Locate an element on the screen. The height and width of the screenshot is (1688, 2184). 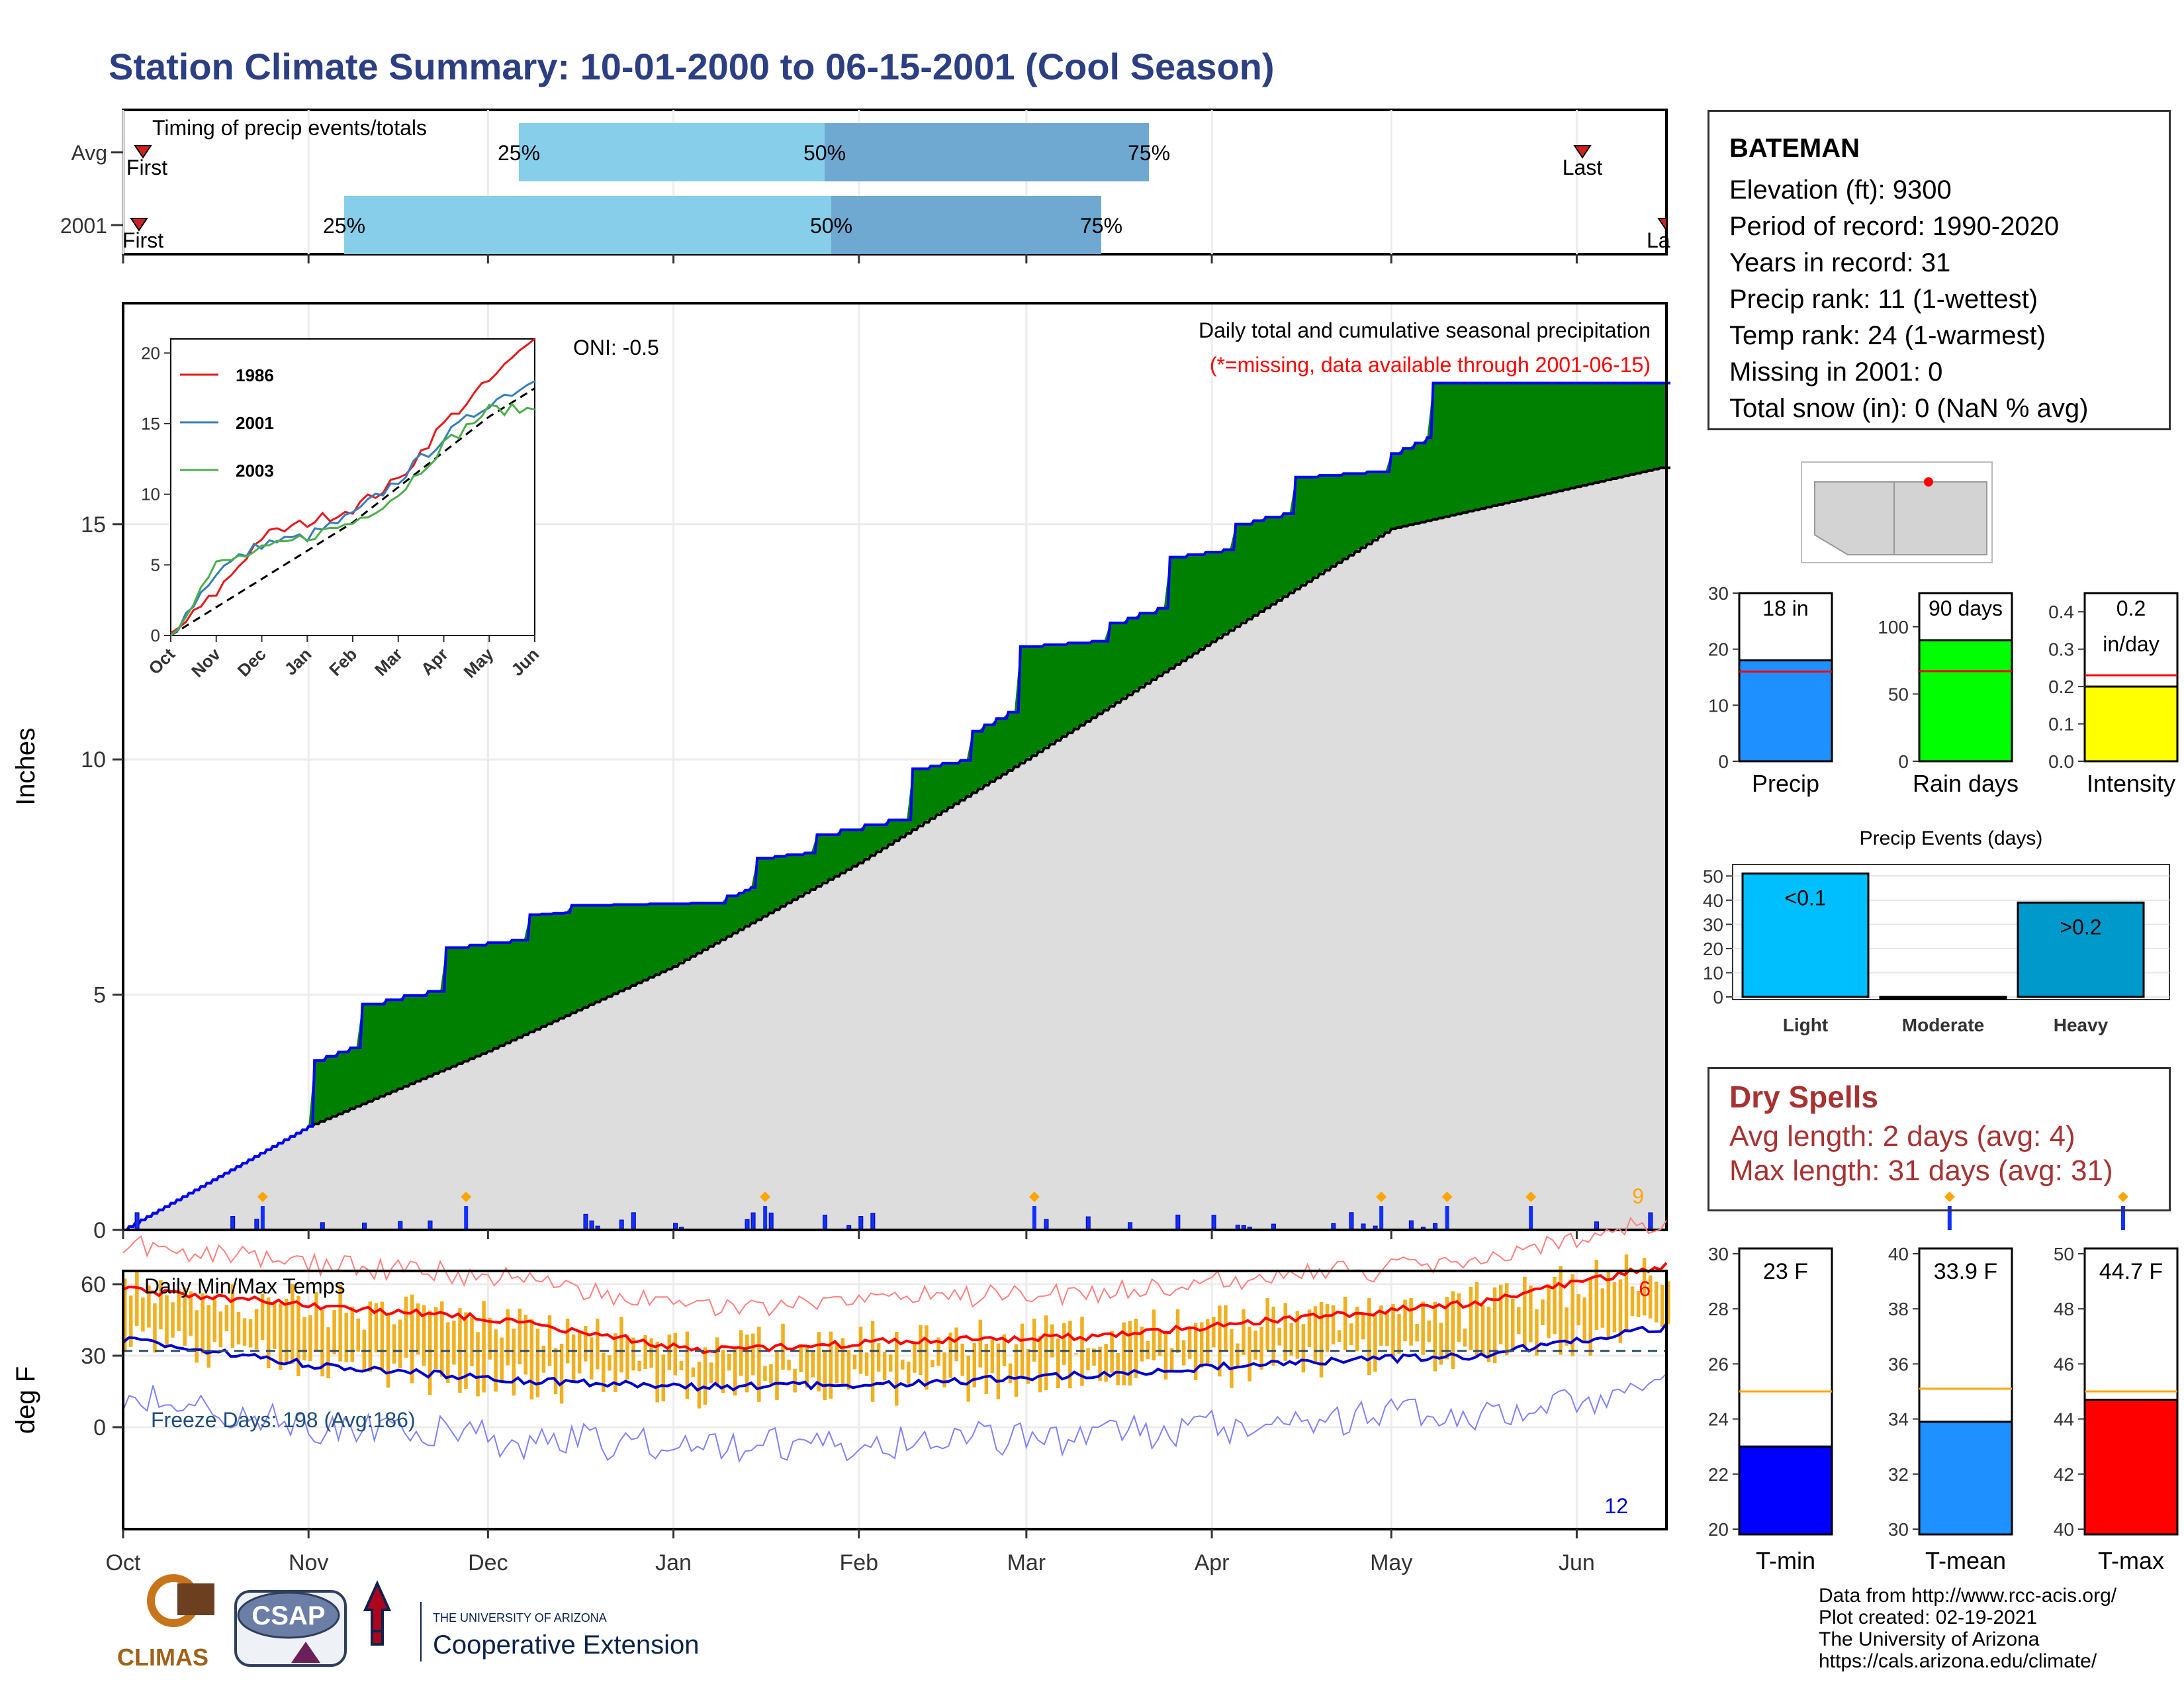
month-x-tick-label: Nov is located at coordinates (308, 1562).